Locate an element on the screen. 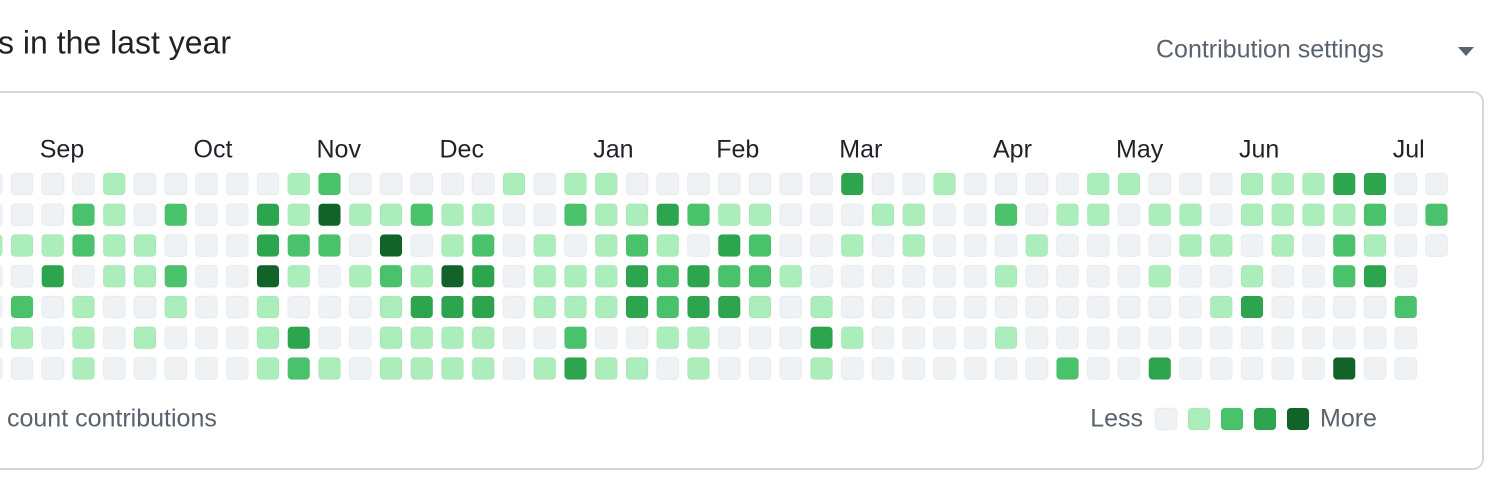 The image size is (1500, 500). month-label: Jun is located at coordinates (1259, 150).